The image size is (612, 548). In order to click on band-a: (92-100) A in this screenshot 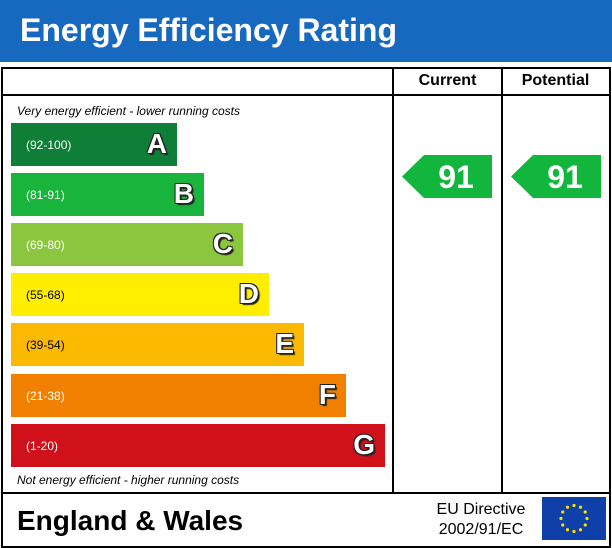, I will do `click(94, 144)`.